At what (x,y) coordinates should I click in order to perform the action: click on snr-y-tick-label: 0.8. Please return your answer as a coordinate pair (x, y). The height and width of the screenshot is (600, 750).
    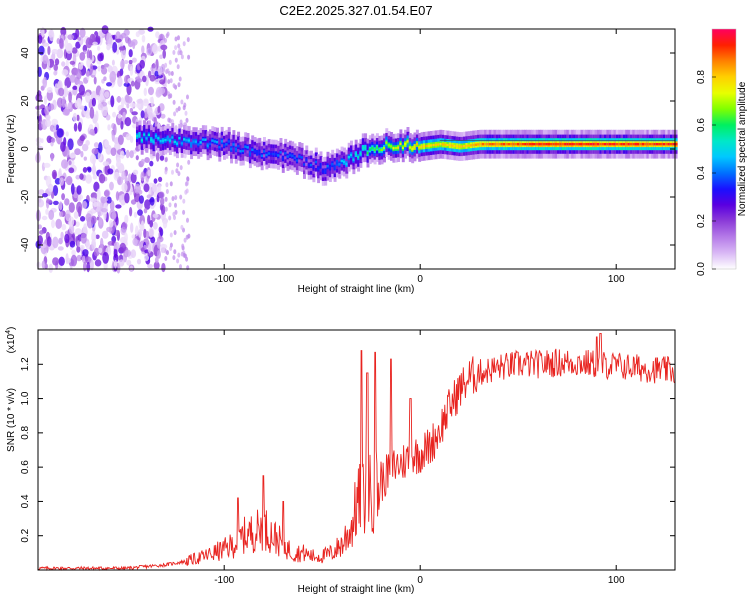
    Looking at the image, I should click on (25, 432).